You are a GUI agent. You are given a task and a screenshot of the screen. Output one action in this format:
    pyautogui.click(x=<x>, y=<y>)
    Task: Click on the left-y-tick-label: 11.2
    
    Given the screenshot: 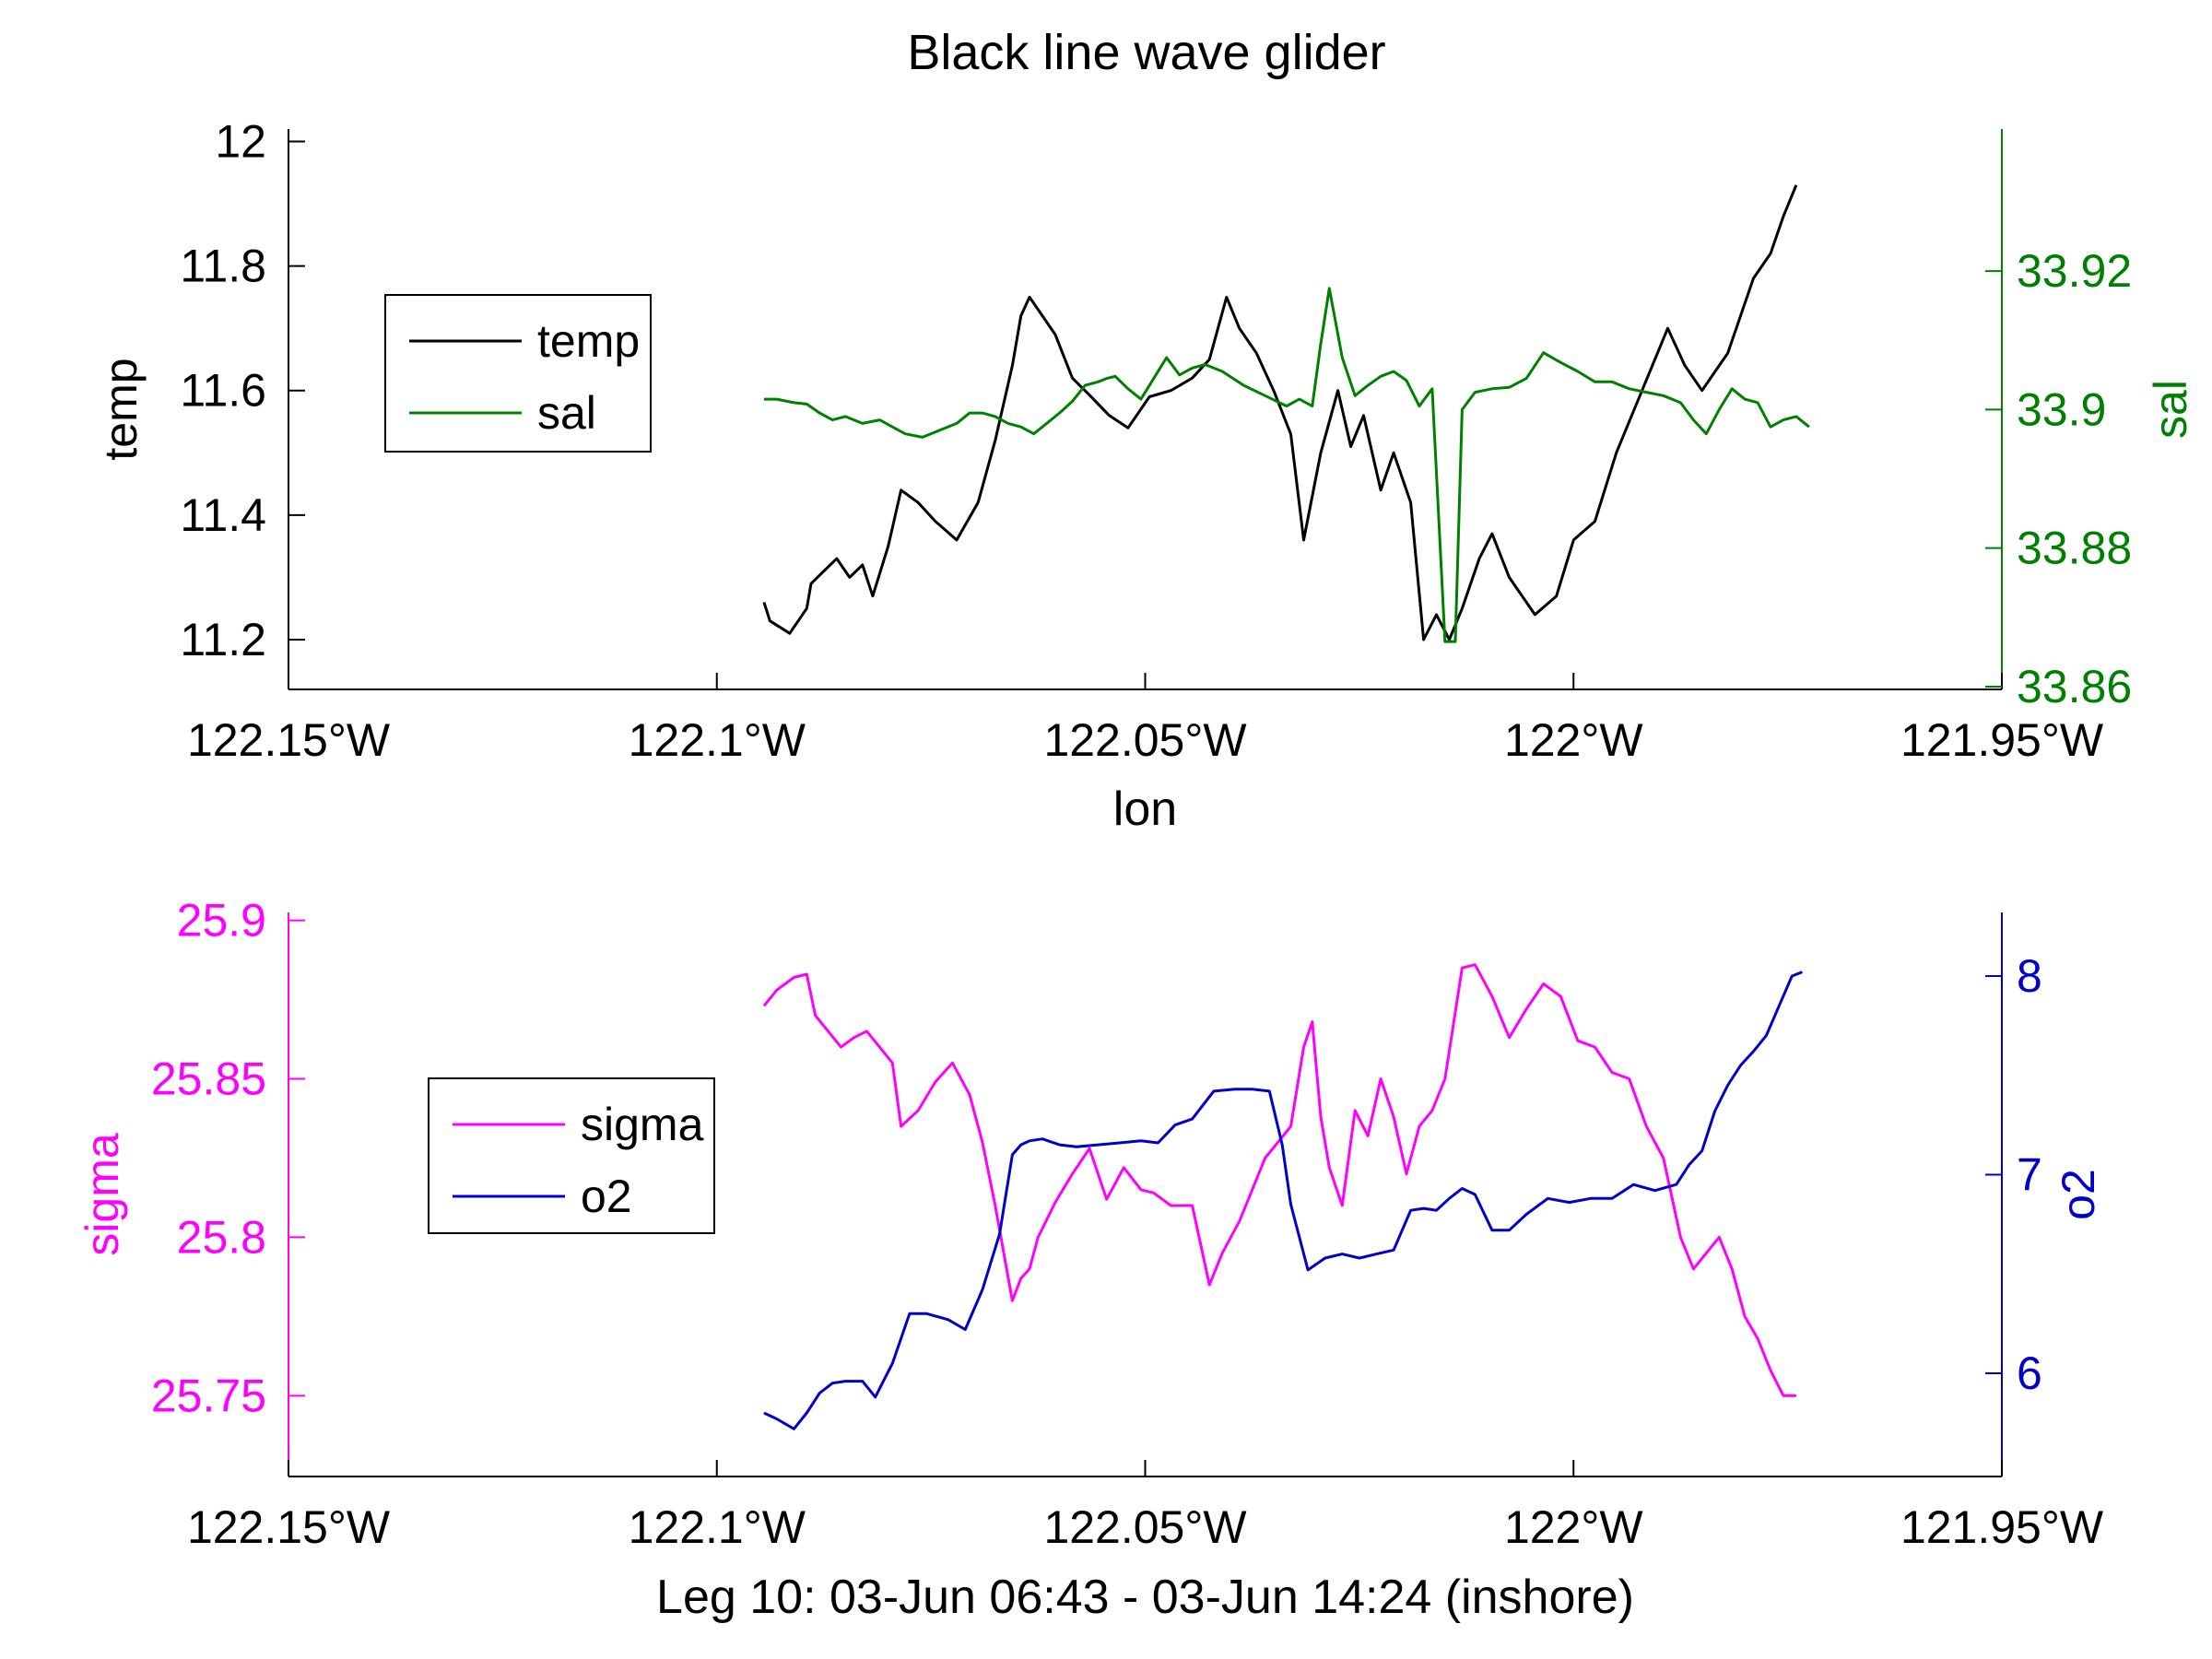 What is the action you would take?
    pyautogui.click(x=223, y=639)
    